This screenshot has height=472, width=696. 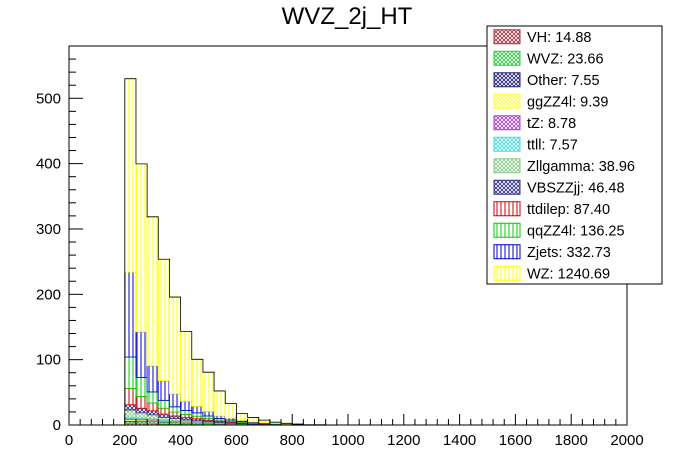 What do you see at coordinates (552, 145) in the screenshot?
I see `legend-entry-ttll: ttll: 7.57` at bounding box center [552, 145].